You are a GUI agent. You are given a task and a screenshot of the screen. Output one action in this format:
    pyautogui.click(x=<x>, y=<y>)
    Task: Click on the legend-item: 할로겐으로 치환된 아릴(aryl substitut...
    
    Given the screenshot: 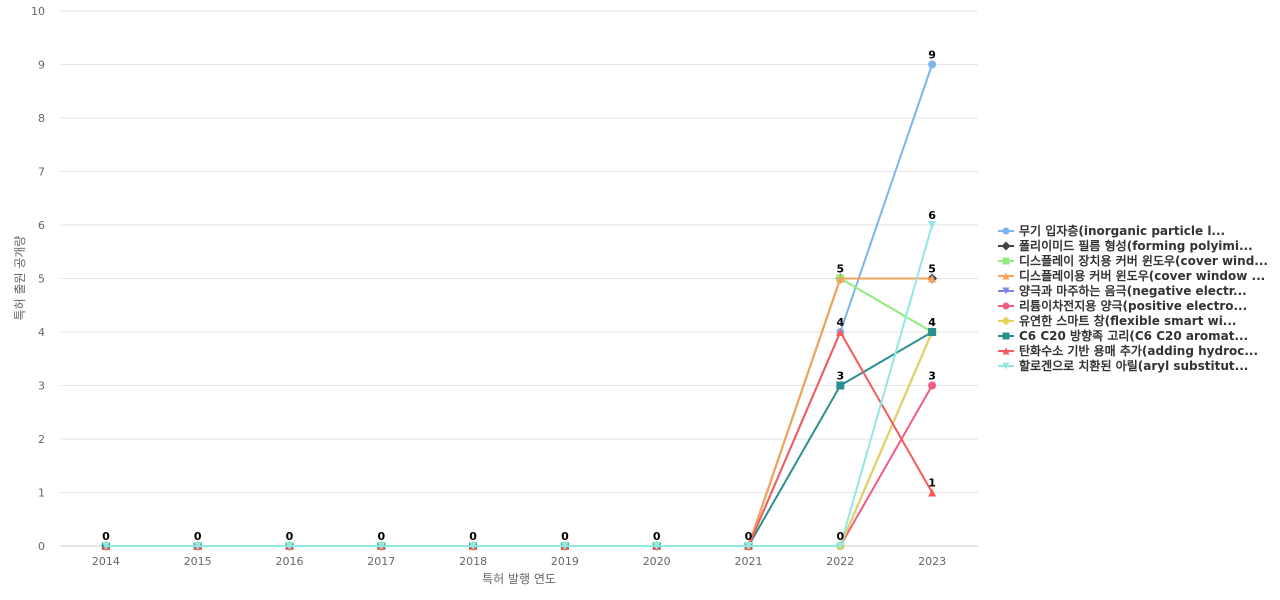 What is the action you would take?
    pyautogui.click(x=1123, y=365)
    